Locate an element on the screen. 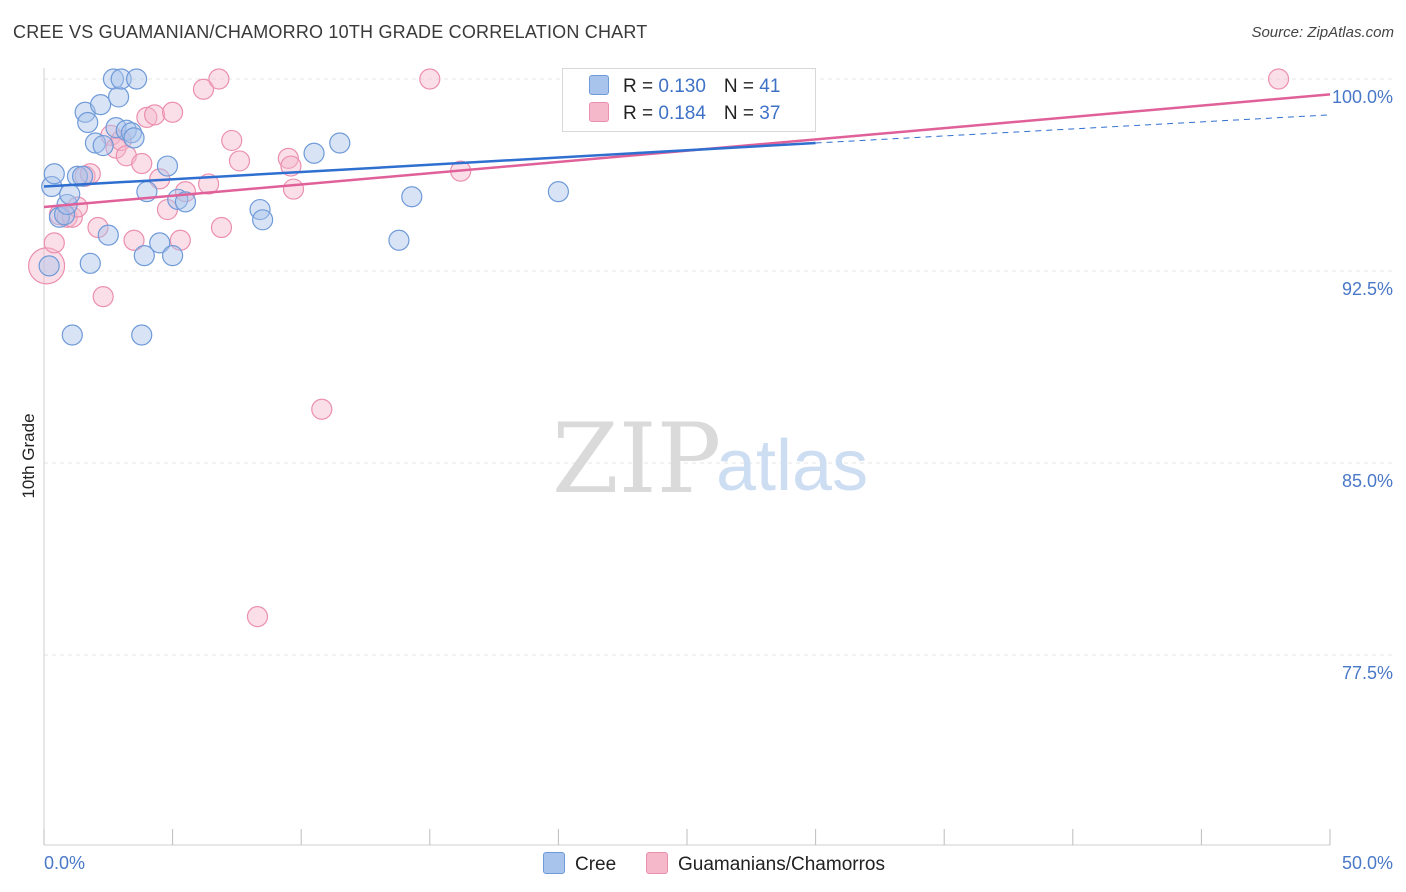  legend-r-value: 0.184 is located at coordinates (682, 113).